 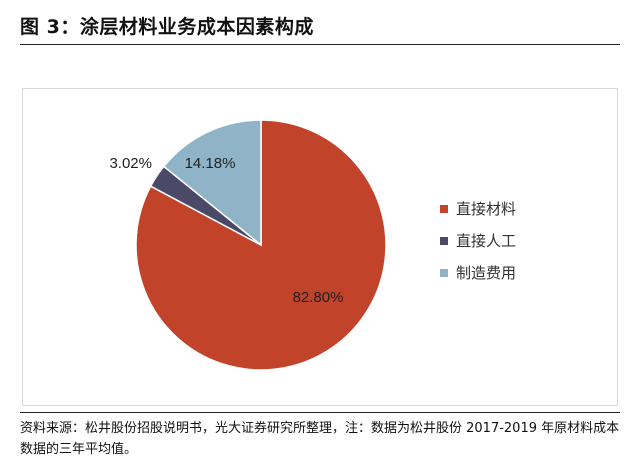 What do you see at coordinates (320, 412) in the screenshot?
I see `footer-divider` at bounding box center [320, 412].